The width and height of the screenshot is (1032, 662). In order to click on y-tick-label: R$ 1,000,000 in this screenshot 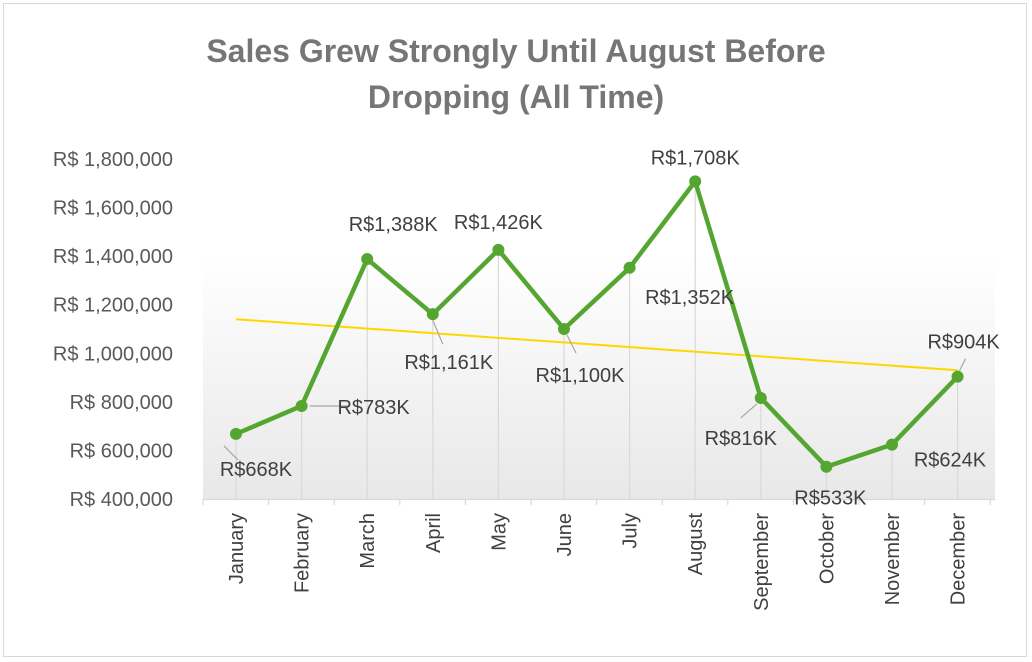, I will do `click(113, 354)`.